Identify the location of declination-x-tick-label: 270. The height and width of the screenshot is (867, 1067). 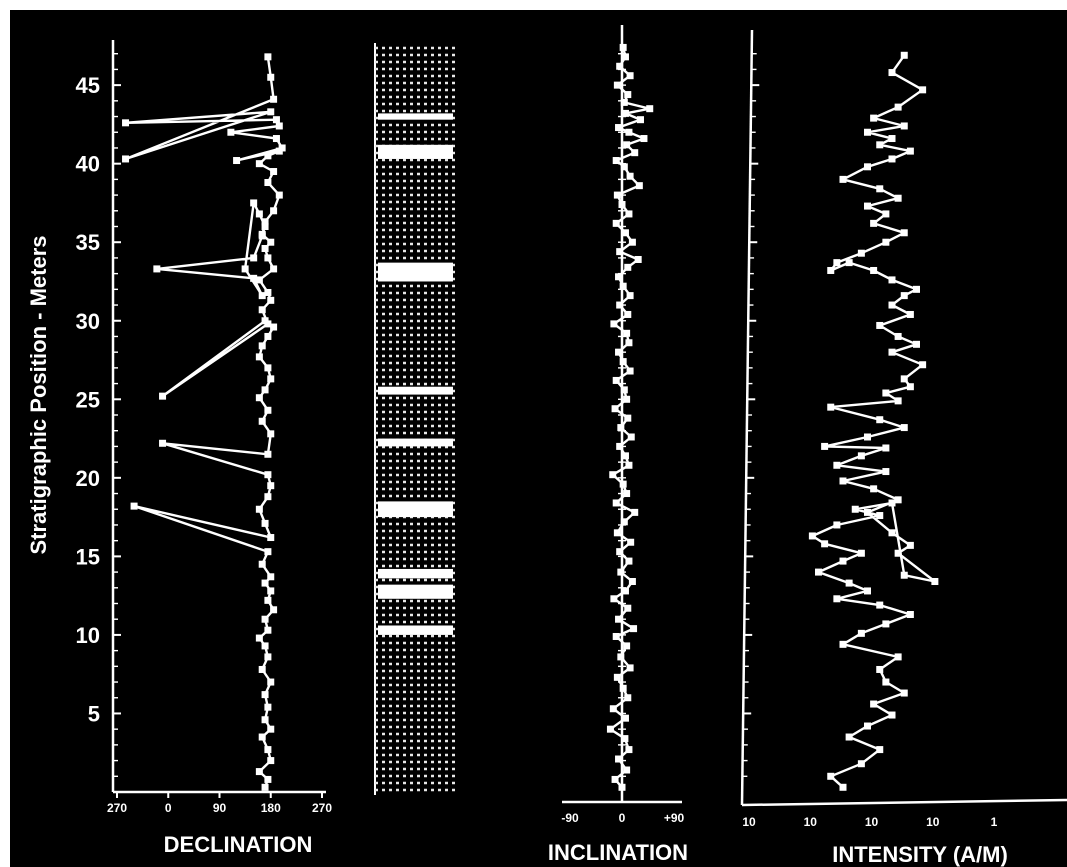
(322, 808).